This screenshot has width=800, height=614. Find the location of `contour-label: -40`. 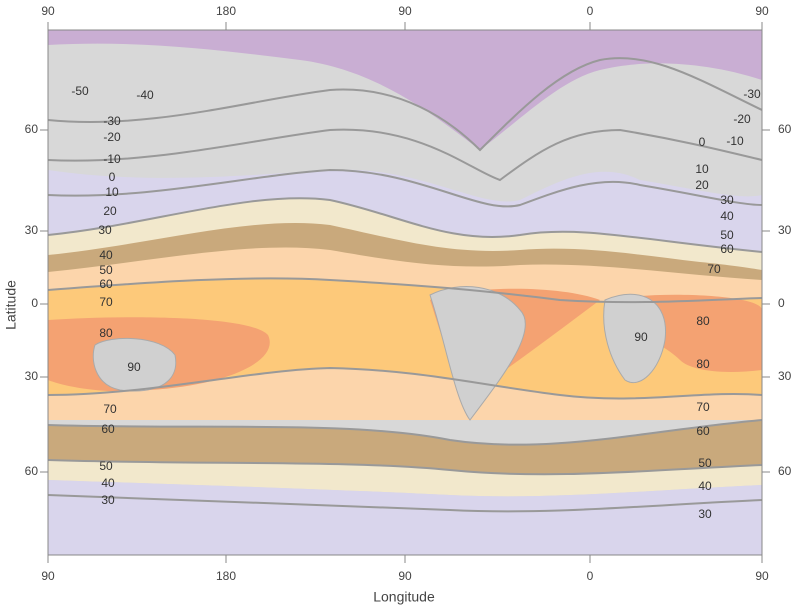

contour-label: -40 is located at coordinates (145, 95).